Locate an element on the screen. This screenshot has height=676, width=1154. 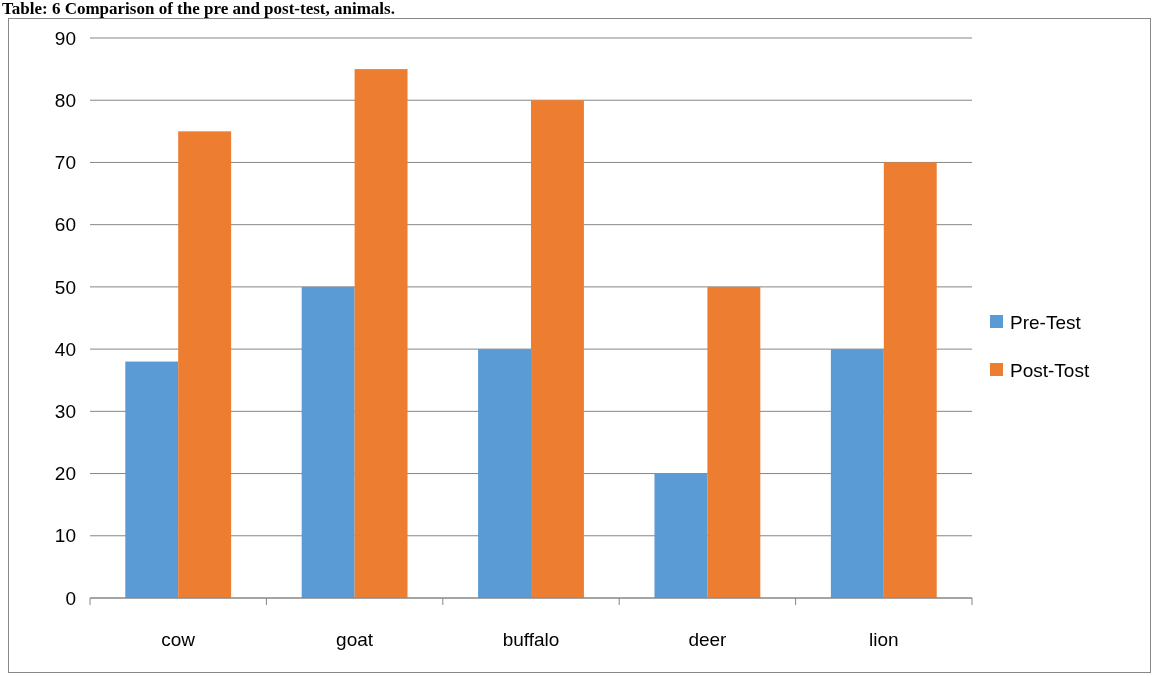
legend-label: Pre-Test is located at coordinates (1046, 322).